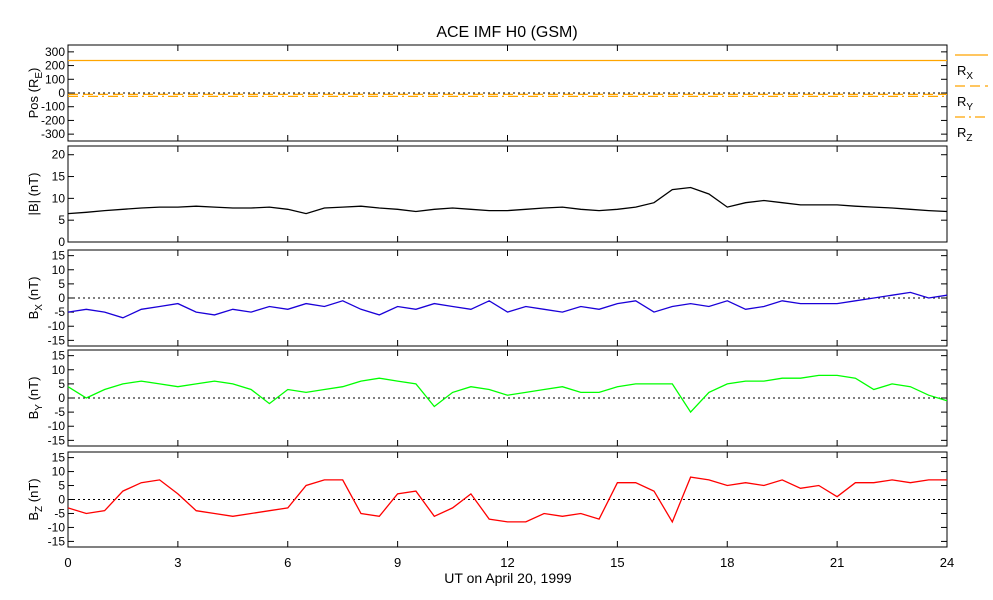  I want to click on series-BZ-line, so click(507, 500).